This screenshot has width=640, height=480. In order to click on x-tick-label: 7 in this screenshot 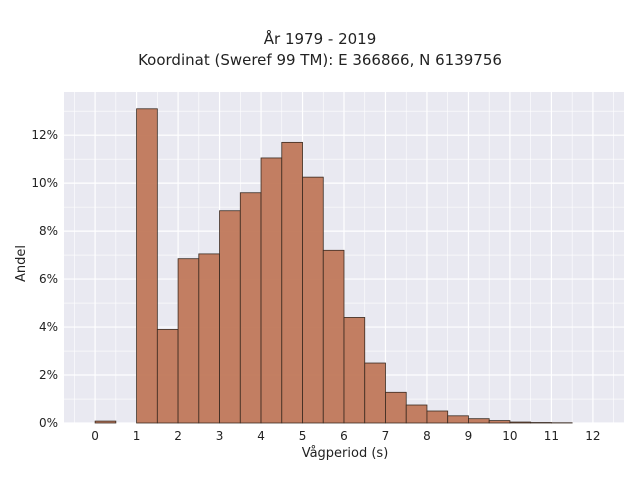, I will do `click(386, 436)`.